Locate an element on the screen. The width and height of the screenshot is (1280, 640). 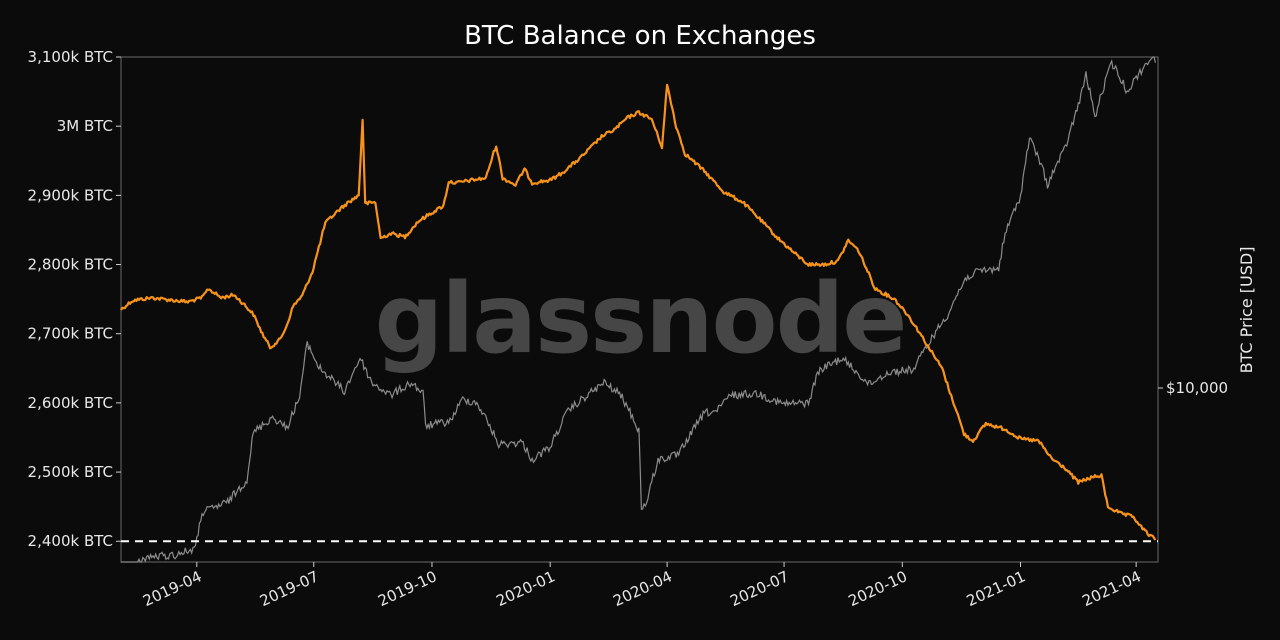
x-tick-label: 2019-10 is located at coordinates (407, 588).